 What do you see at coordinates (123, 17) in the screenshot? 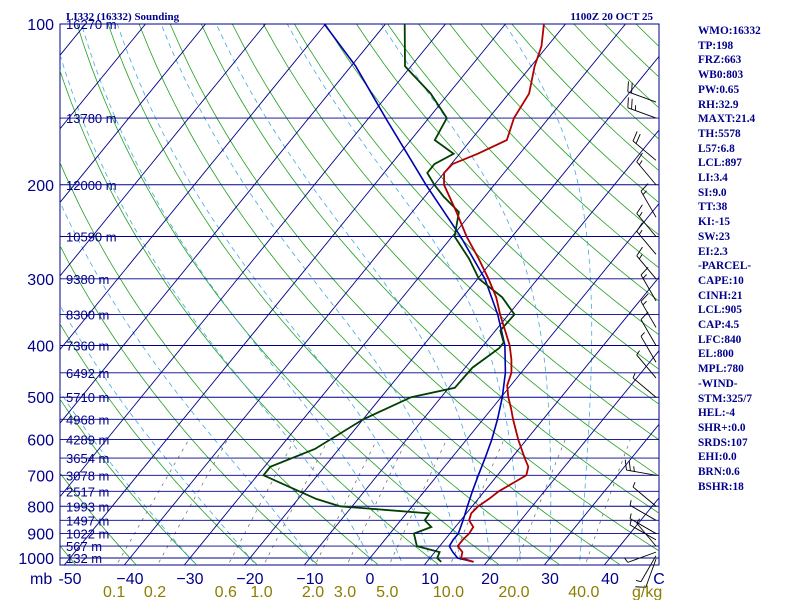
I see `chart-title-left: LI332 (16332) Sounding` at bounding box center [123, 17].